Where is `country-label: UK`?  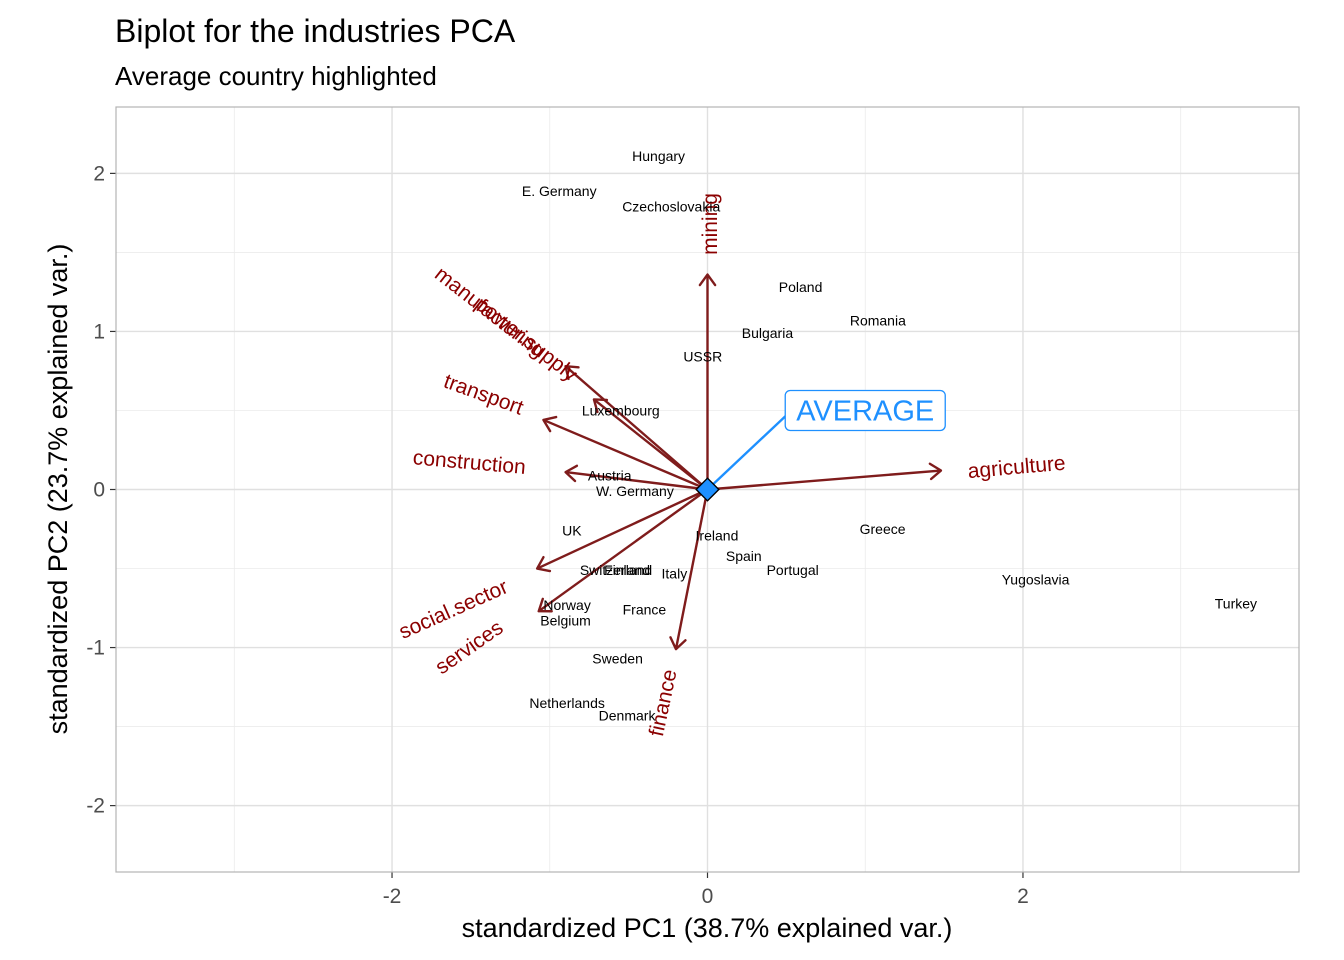 country-label: UK is located at coordinates (572, 531).